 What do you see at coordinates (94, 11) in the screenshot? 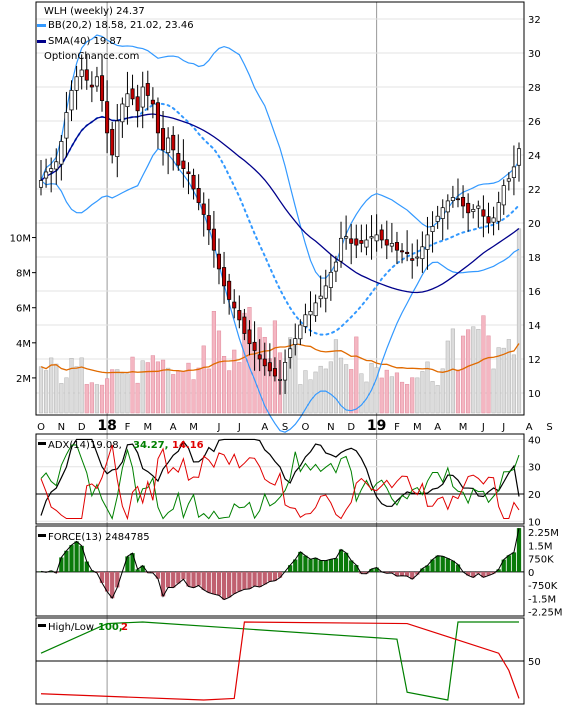
I see `price-title: WLH (weekly) 24.37` at bounding box center [94, 11].